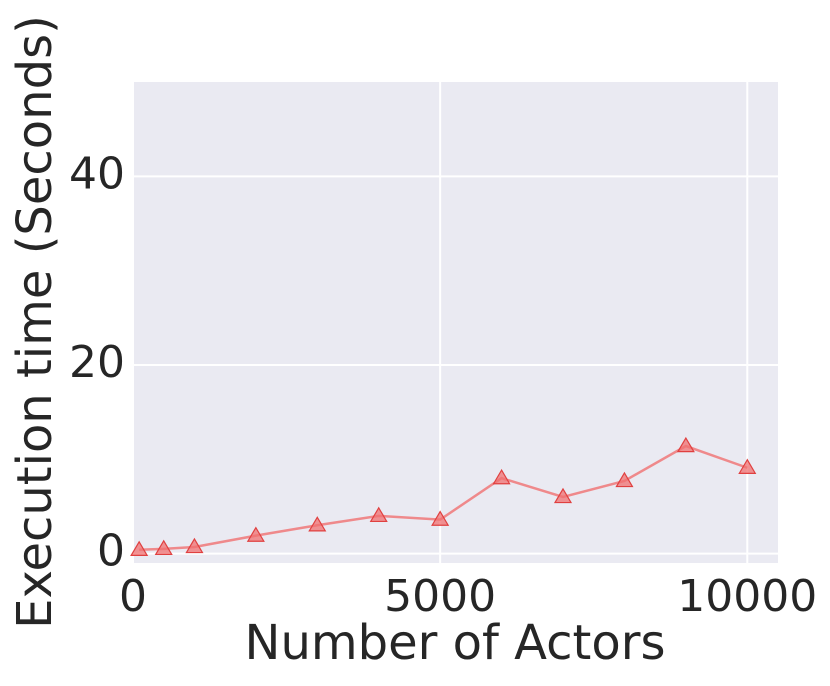 The width and height of the screenshot is (830, 686). What do you see at coordinates (440, 596) in the screenshot?
I see `x-tick-label: 5000` at bounding box center [440, 596].